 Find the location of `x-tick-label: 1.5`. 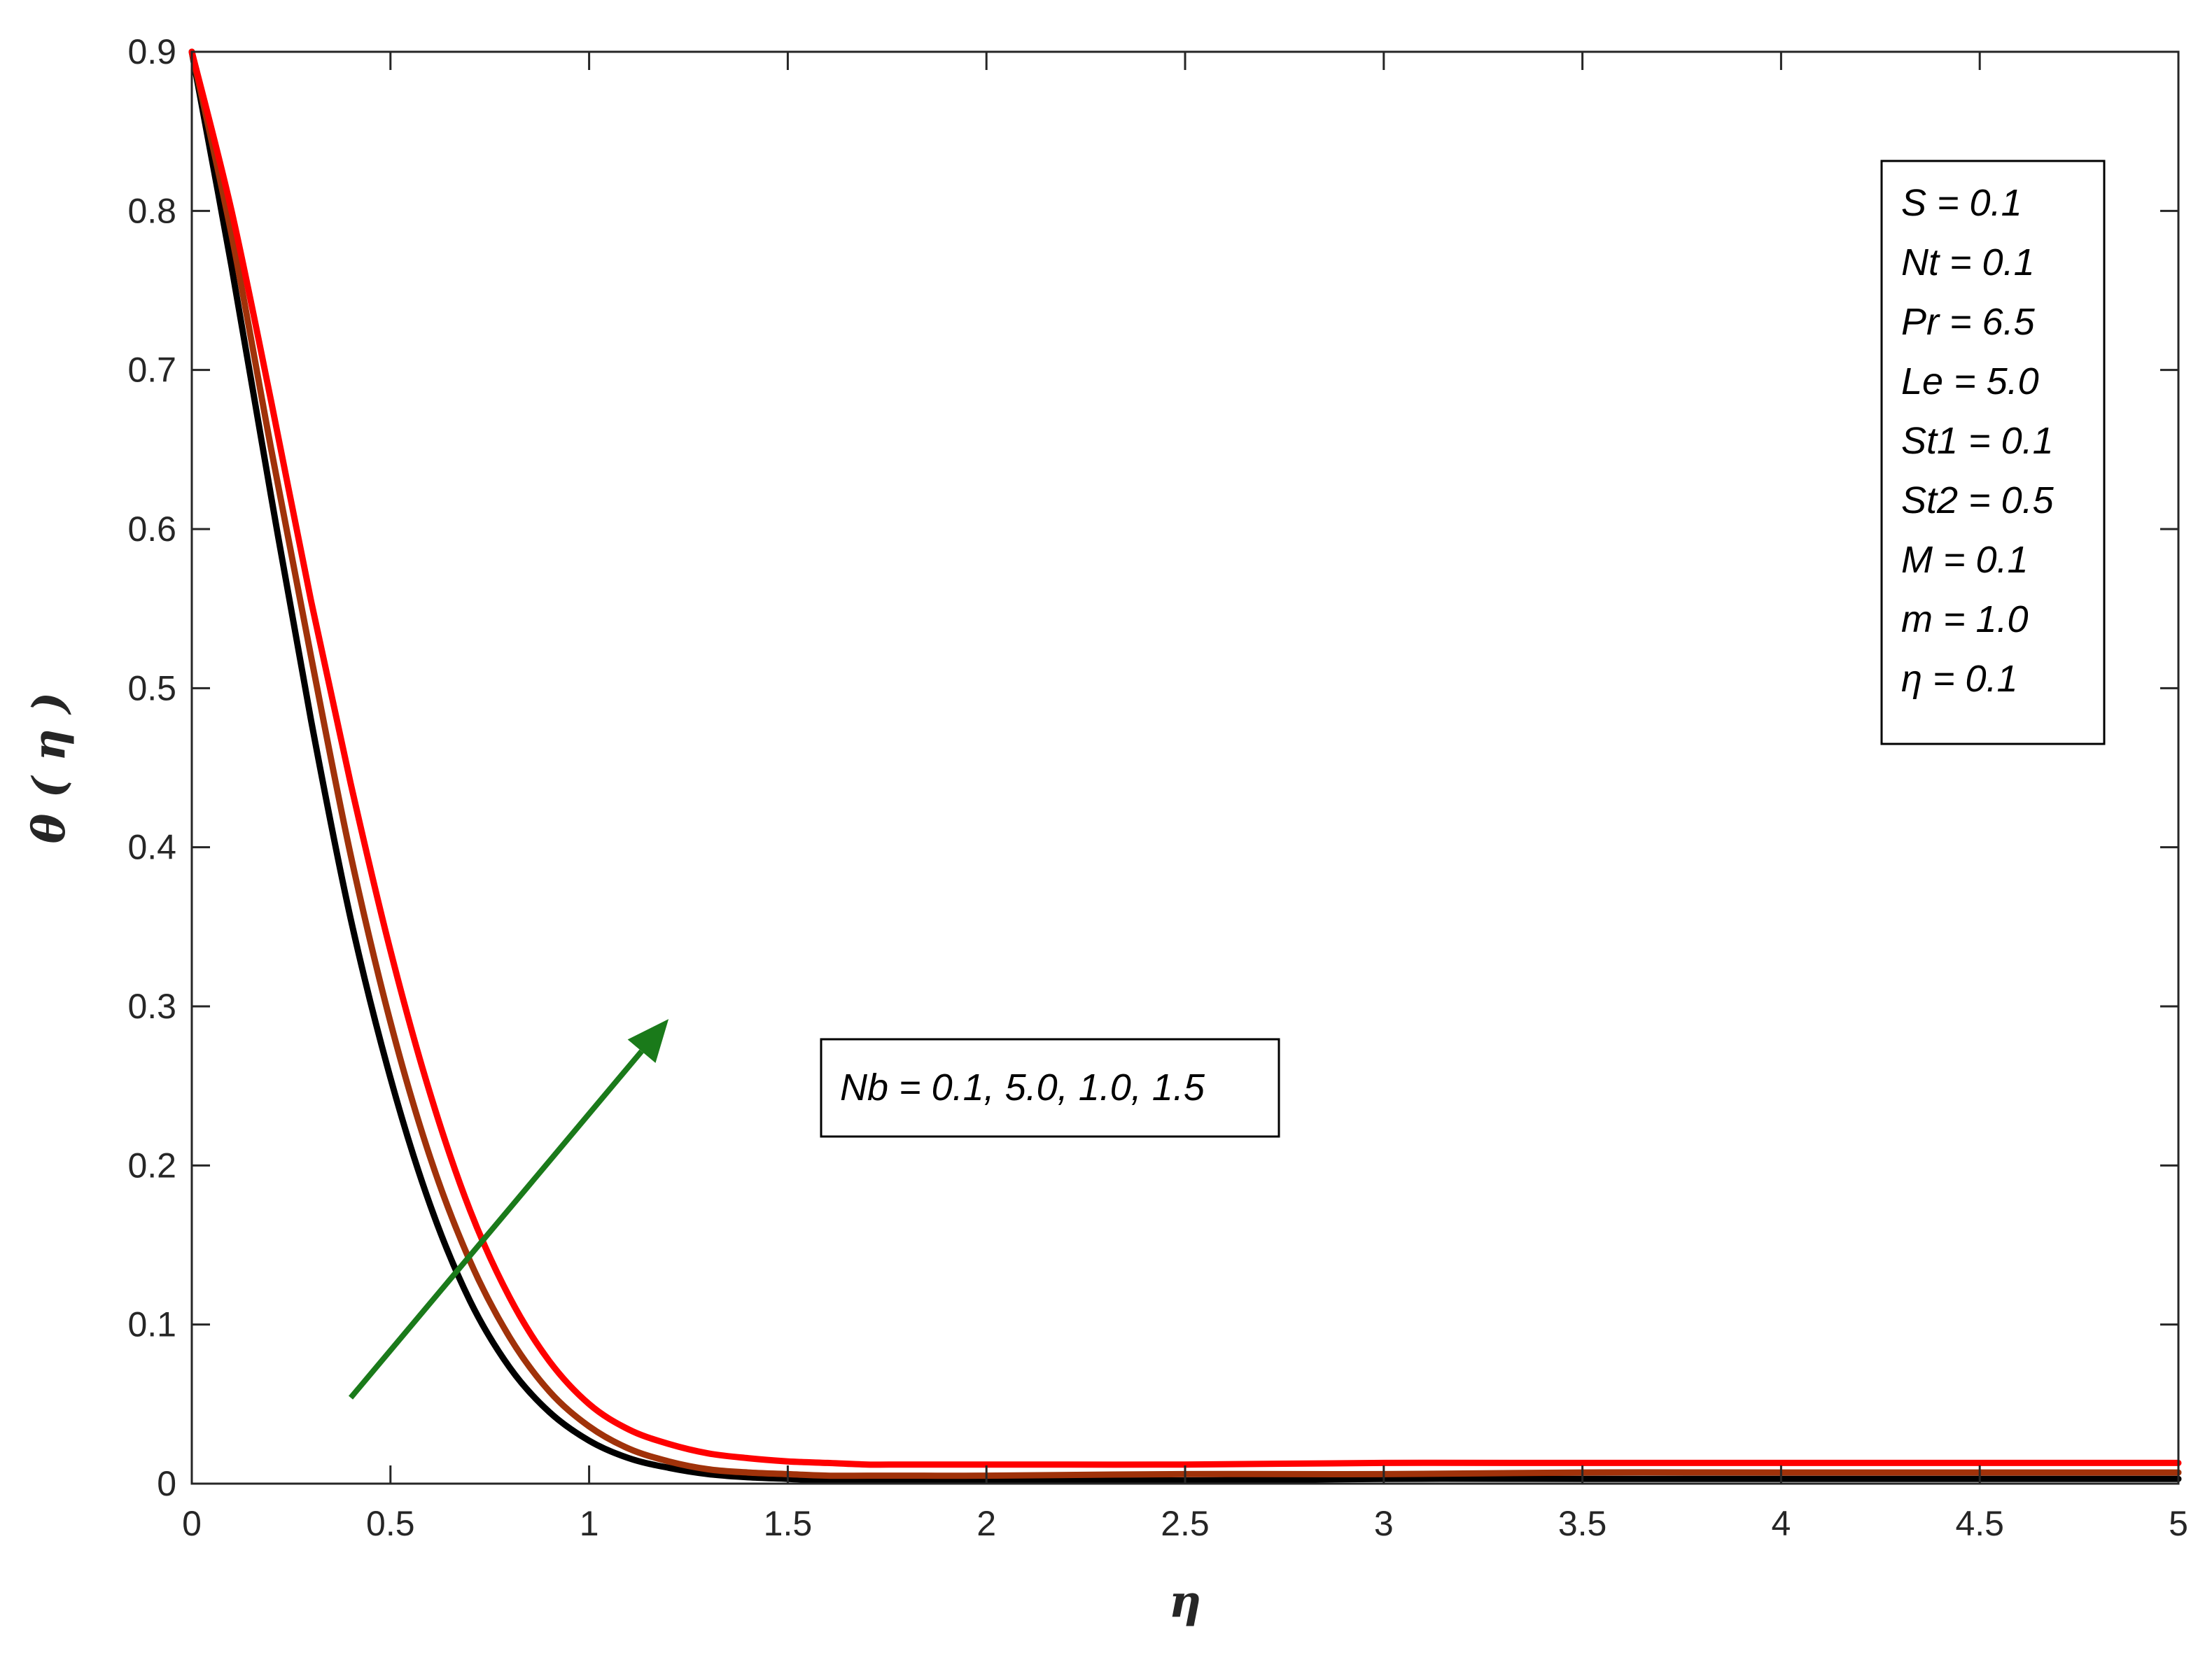

x-tick-label: 1.5 is located at coordinates (788, 1523).